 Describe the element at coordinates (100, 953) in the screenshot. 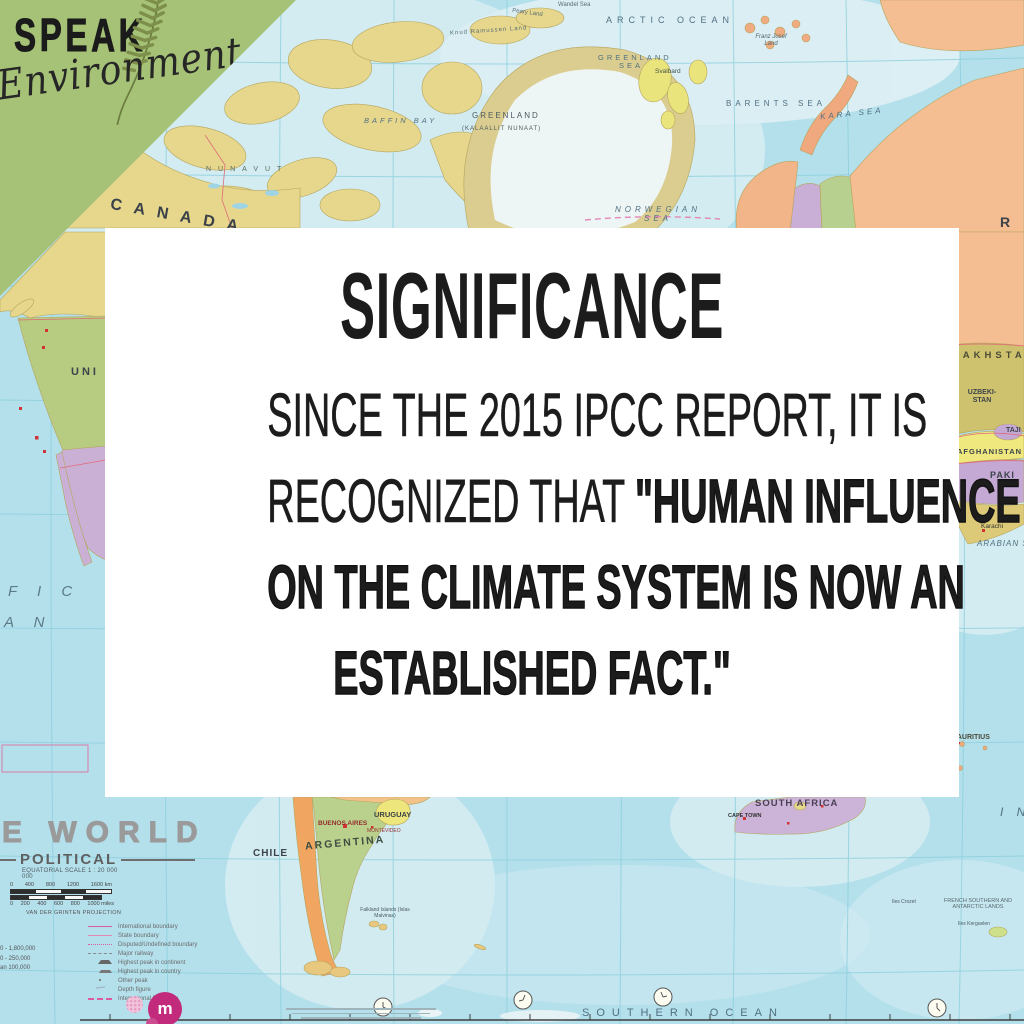

I see `railway-icon` at that location.